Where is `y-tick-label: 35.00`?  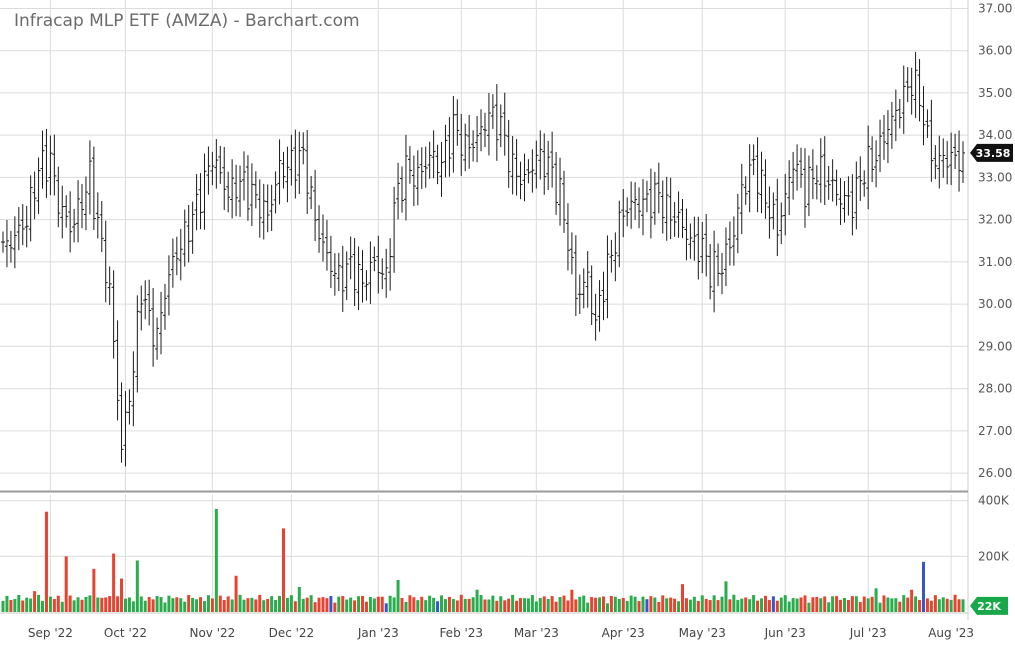
y-tick-label: 35.00 is located at coordinates (995, 93).